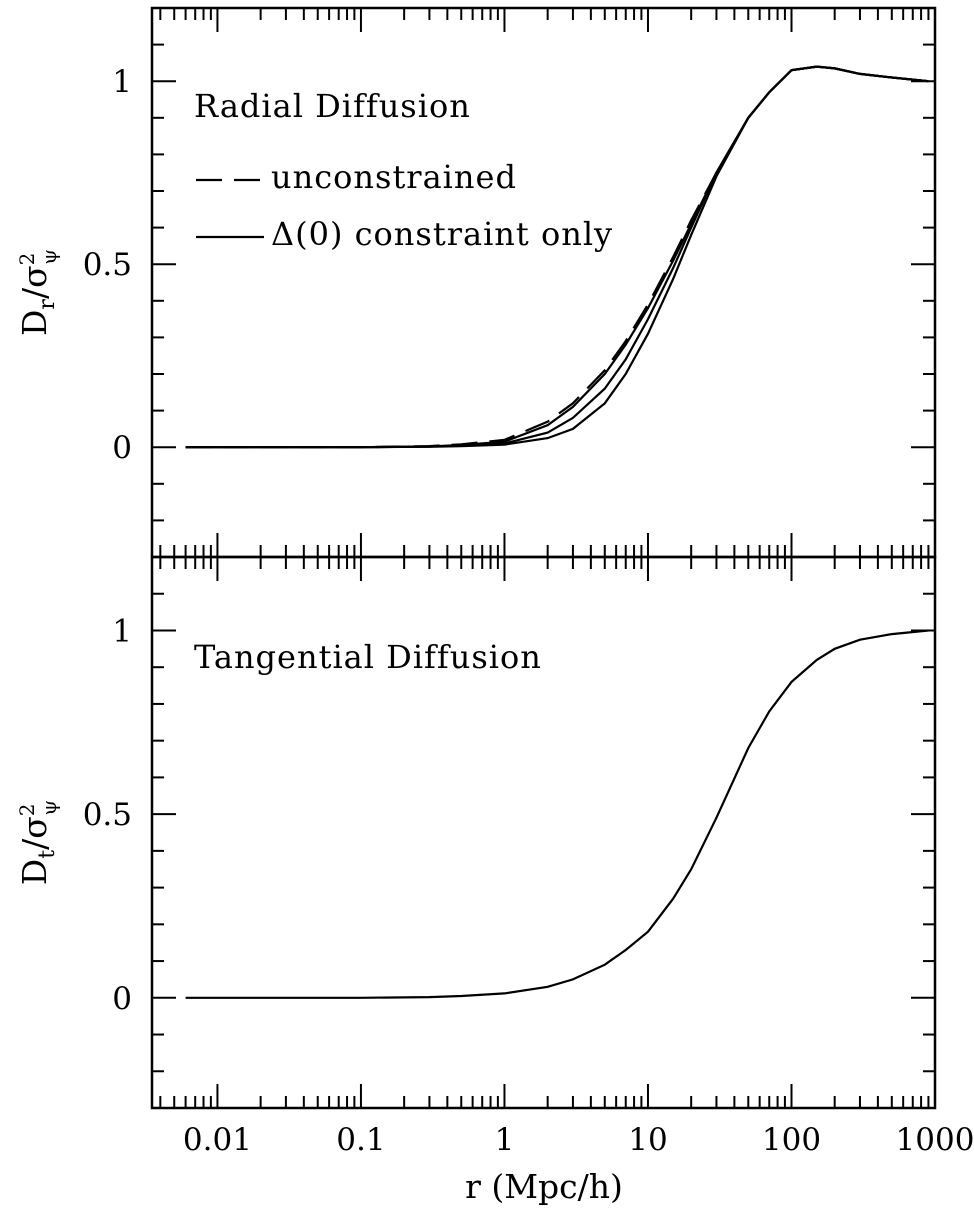 Image resolution: width=974 pixels, height=1208 pixels. What do you see at coordinates (647, 1140) in the screenshot?
I see `x-tick-label: 10` at bounding box center [647, 1140].